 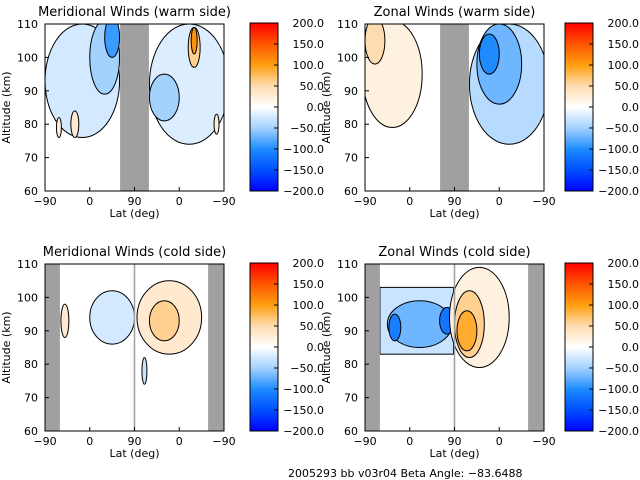 I want to click on panel-title: Meridional Winds (warm side), so click(x=134, y=12).